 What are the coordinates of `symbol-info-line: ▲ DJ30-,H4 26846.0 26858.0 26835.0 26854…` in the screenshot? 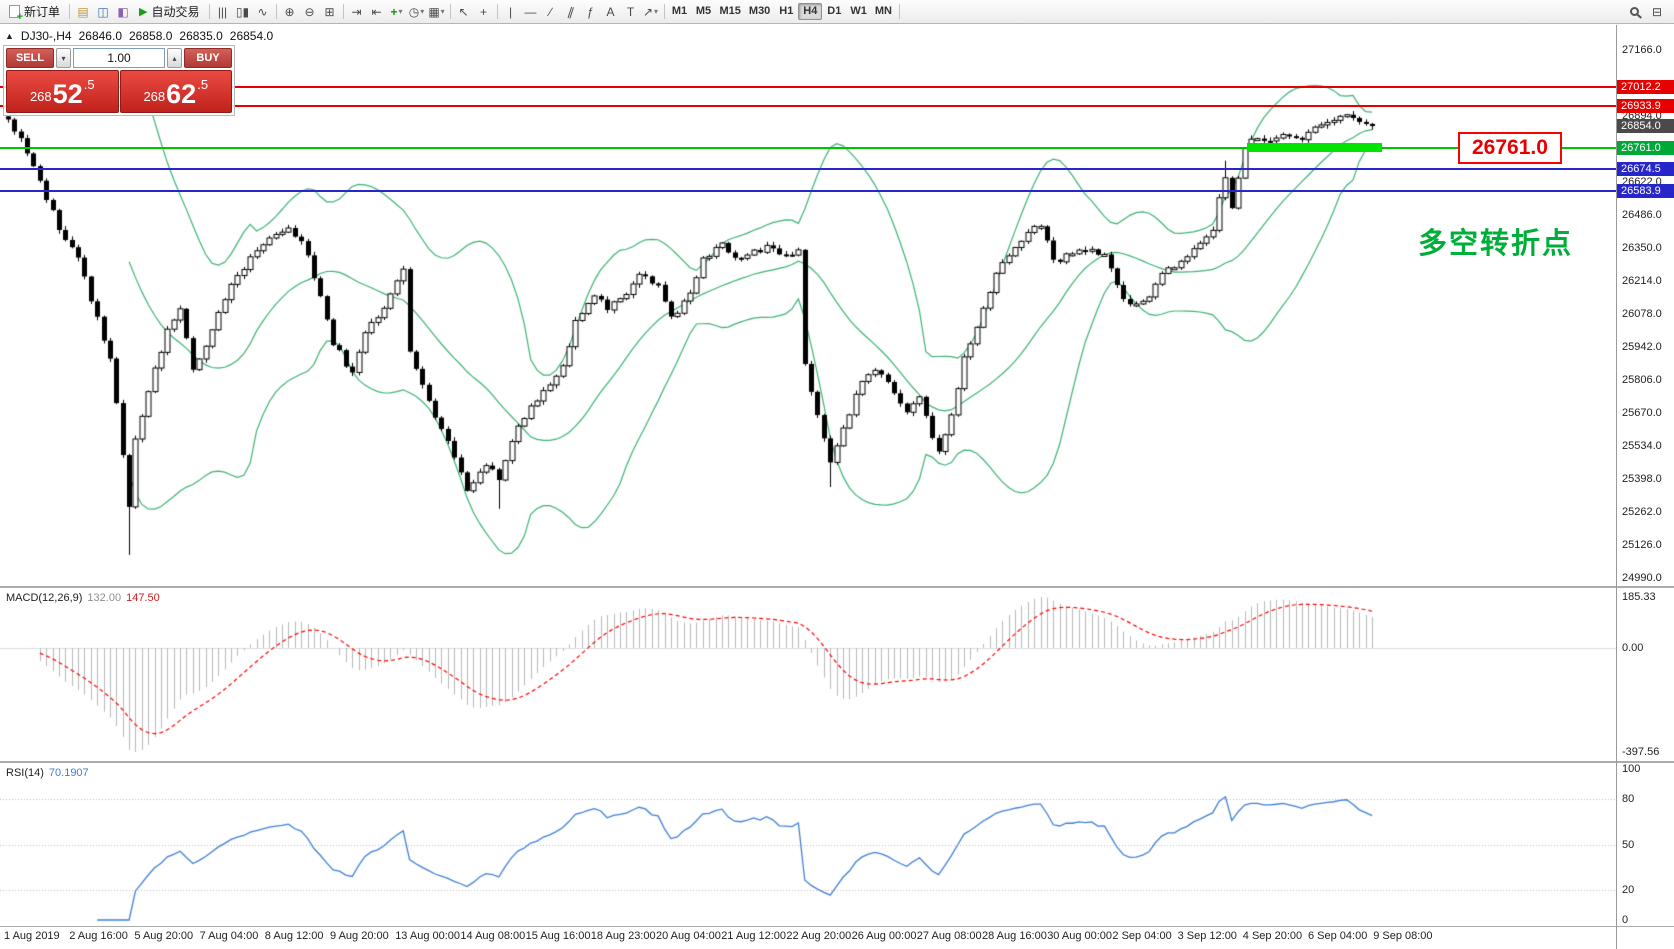 It's located at (139, 36).